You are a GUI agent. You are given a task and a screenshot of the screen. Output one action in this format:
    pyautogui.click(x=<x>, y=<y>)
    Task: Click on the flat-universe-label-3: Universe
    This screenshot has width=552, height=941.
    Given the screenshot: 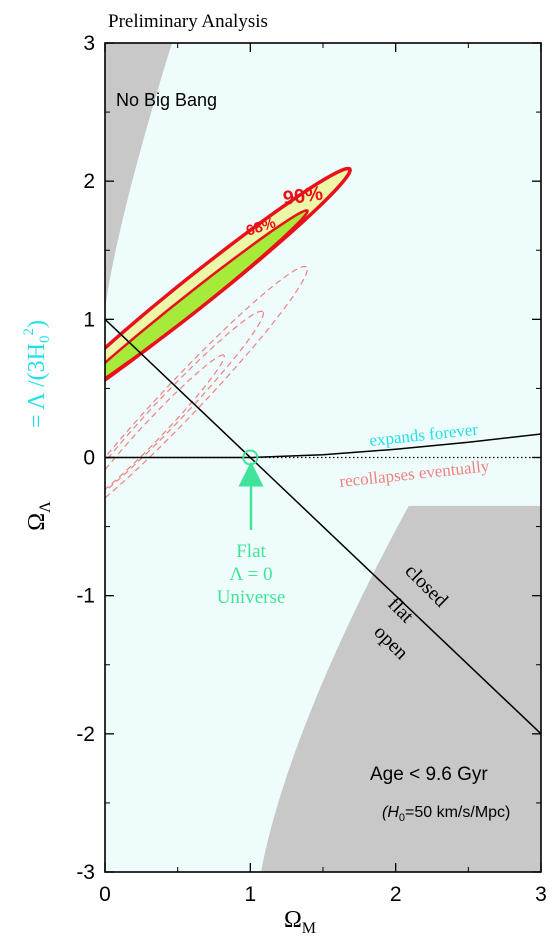 What is the action you would take?
    pyautogui.click(x=251, y=597)
    